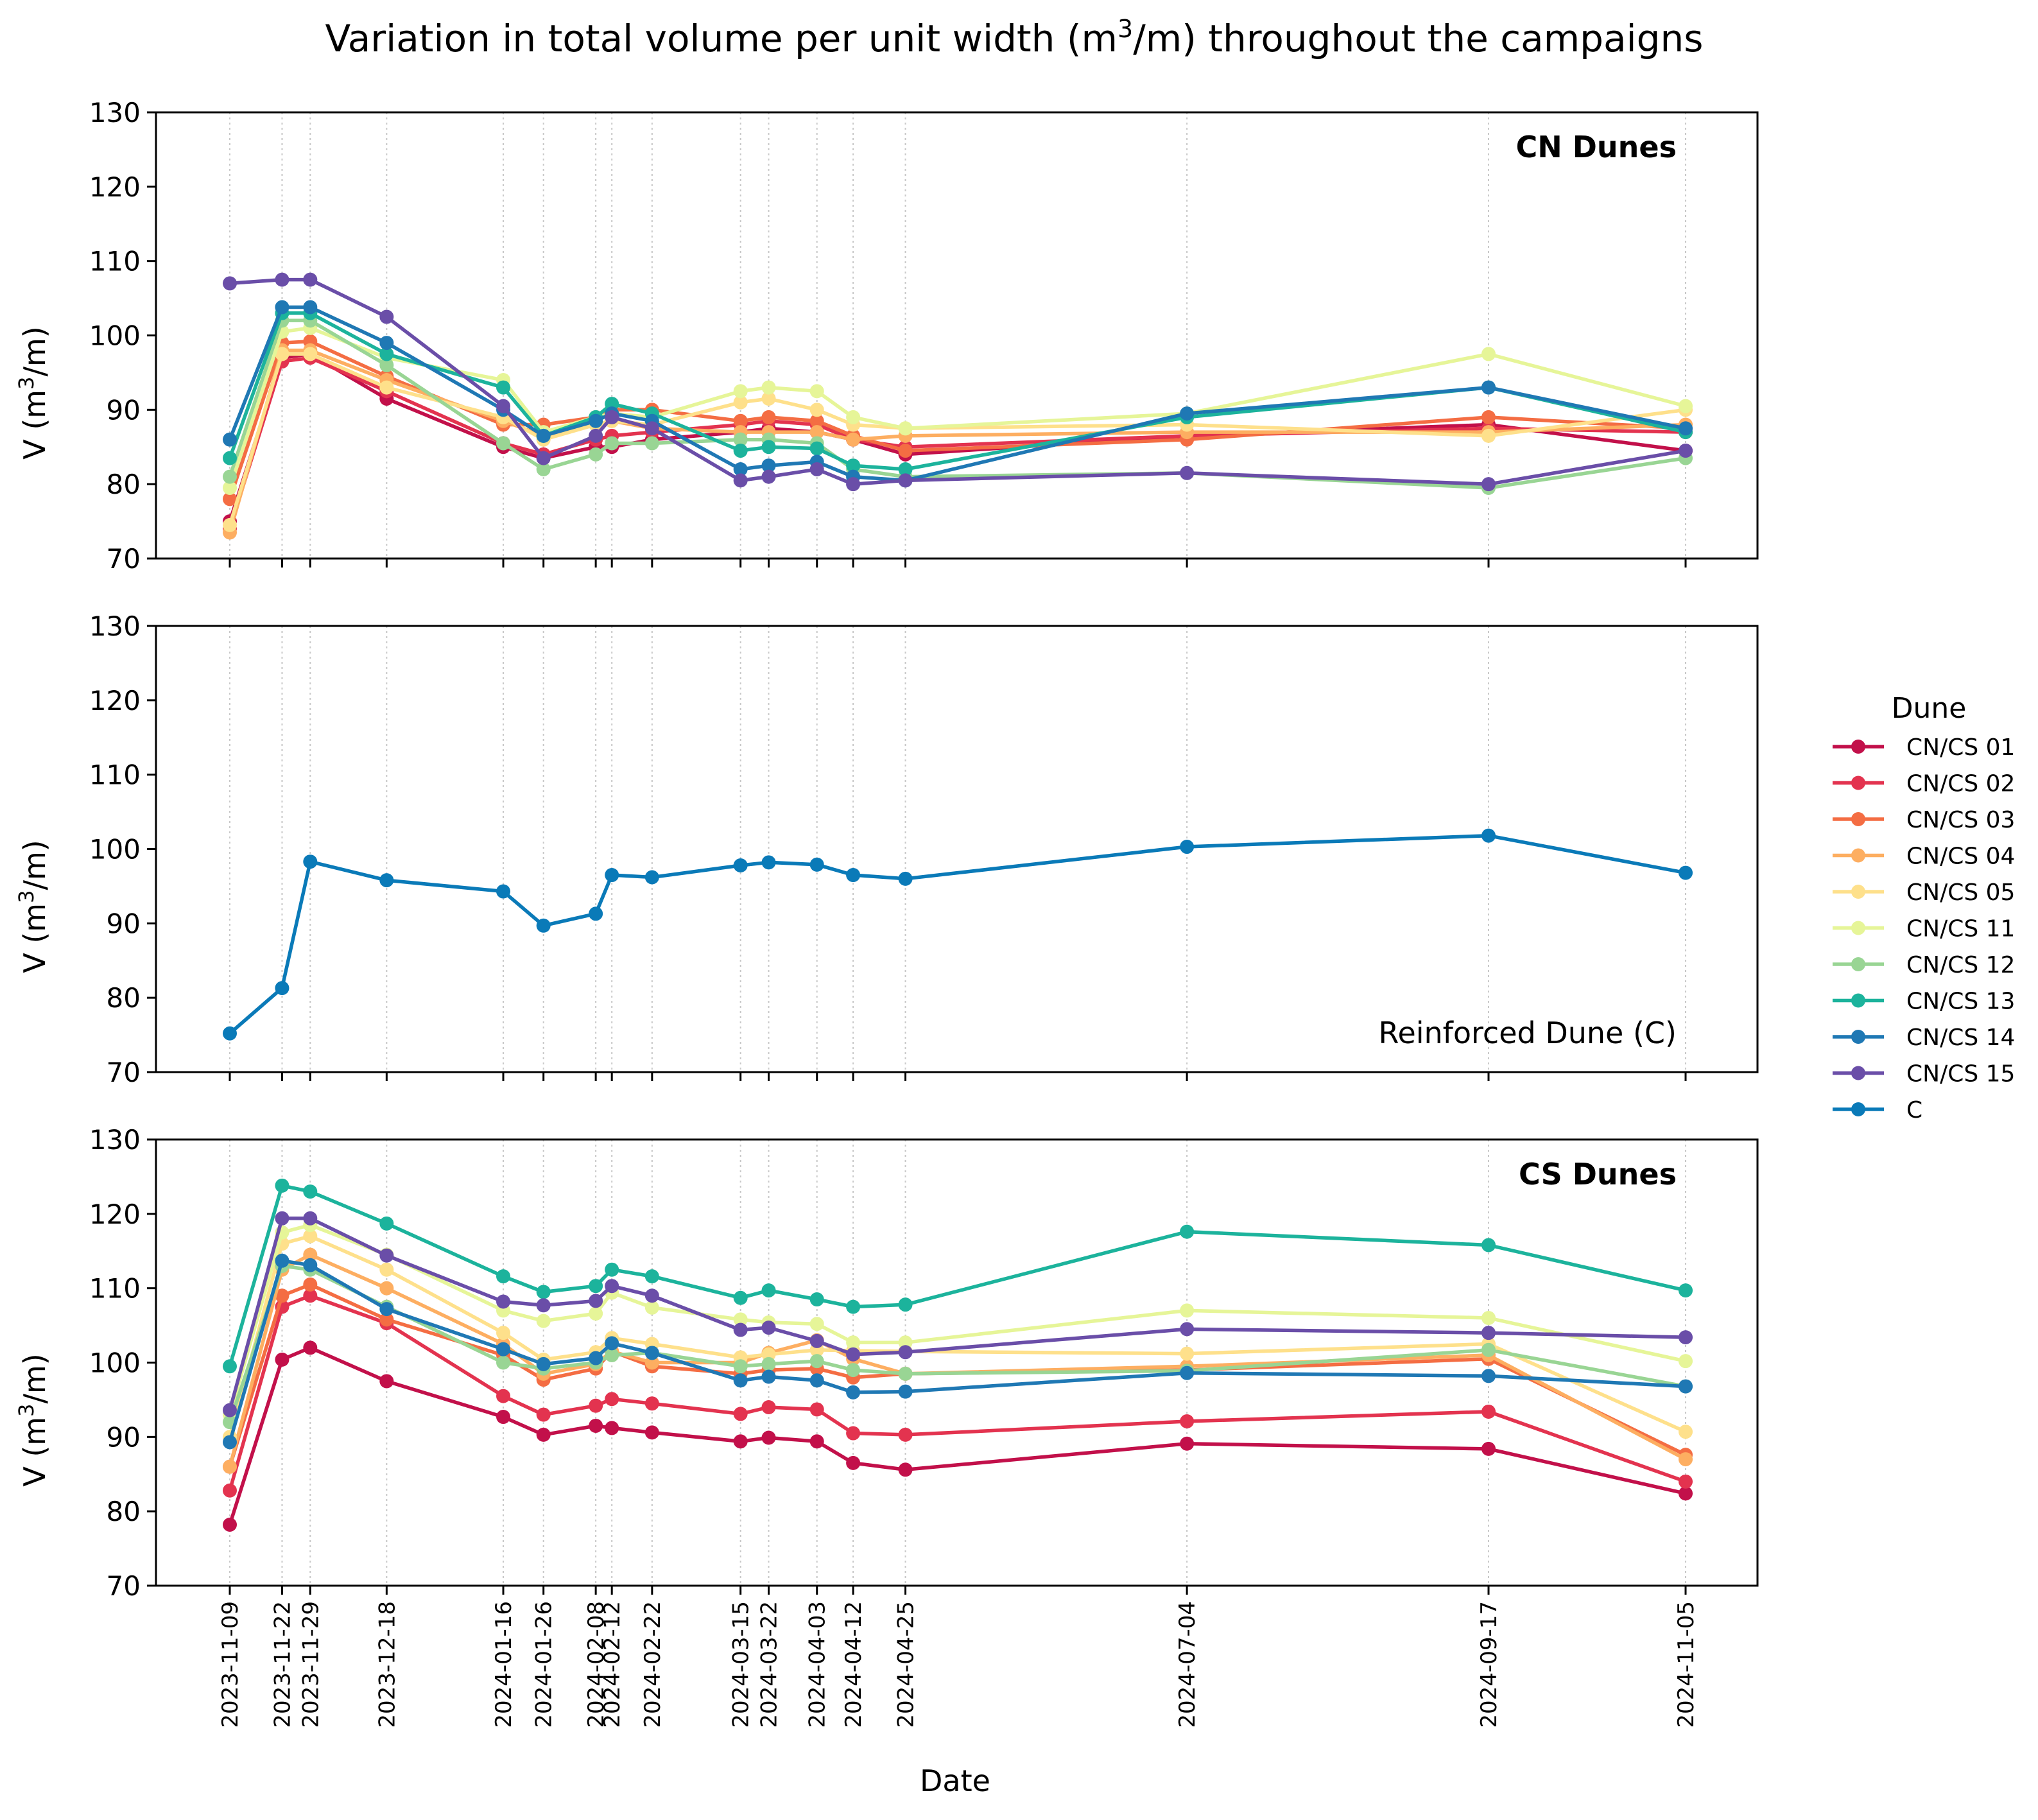 Image resolution: width=2038 pixels, height=1820 pixels. Describe the element at coordinates (1960, 929) in the screenshot. I see `legend-label: CN/CS 11` at that location.